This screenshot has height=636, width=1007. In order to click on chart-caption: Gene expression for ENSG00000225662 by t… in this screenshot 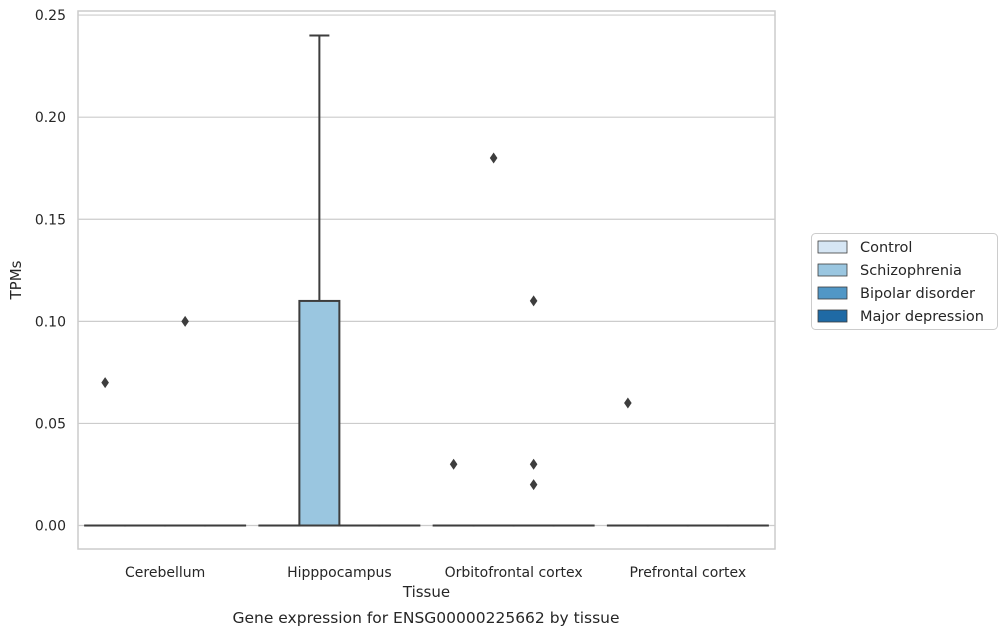, I will do `click(425, 618)`.